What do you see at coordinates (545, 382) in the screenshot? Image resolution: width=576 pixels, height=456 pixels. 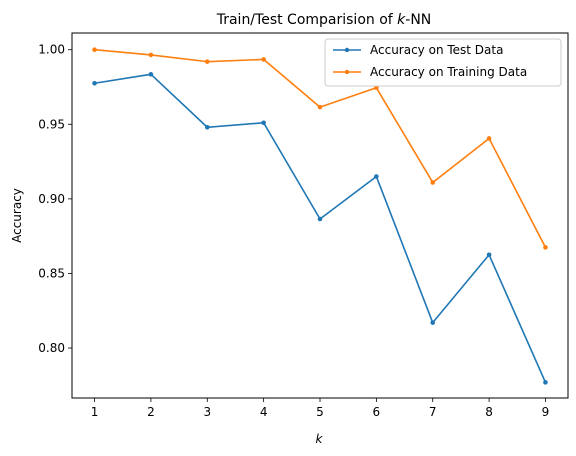 I see `series-point-test-k9` at bounding box center [545, 382].